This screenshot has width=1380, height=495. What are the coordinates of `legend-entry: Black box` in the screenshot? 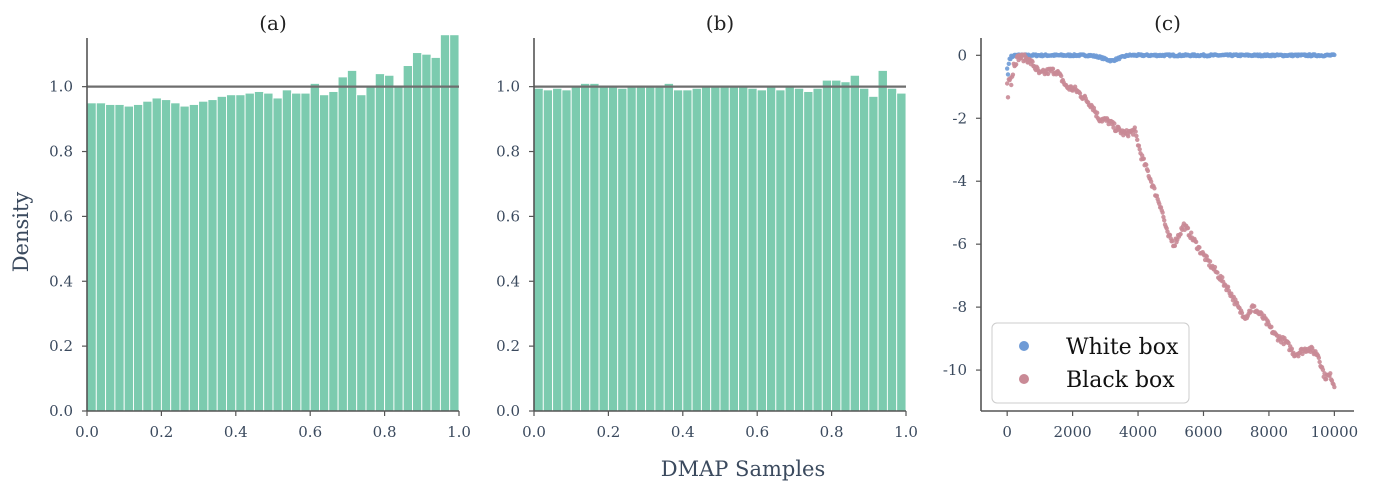 It's located at (1120, 380).